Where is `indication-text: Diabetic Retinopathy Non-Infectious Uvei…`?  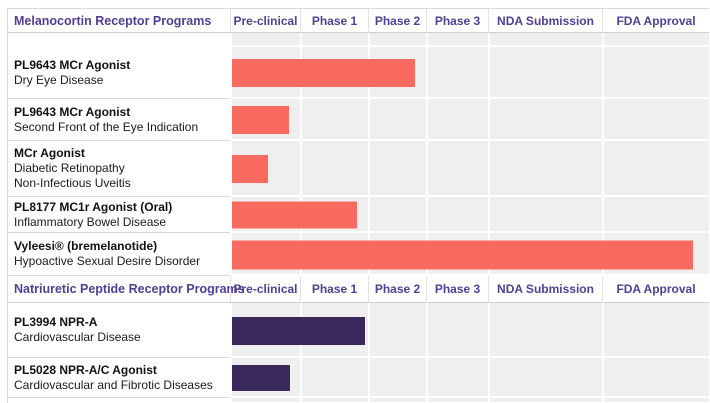
indication-text: Diabetic Retinopathy Non-Infectious Uvei… is located at coordinates (72, 175).